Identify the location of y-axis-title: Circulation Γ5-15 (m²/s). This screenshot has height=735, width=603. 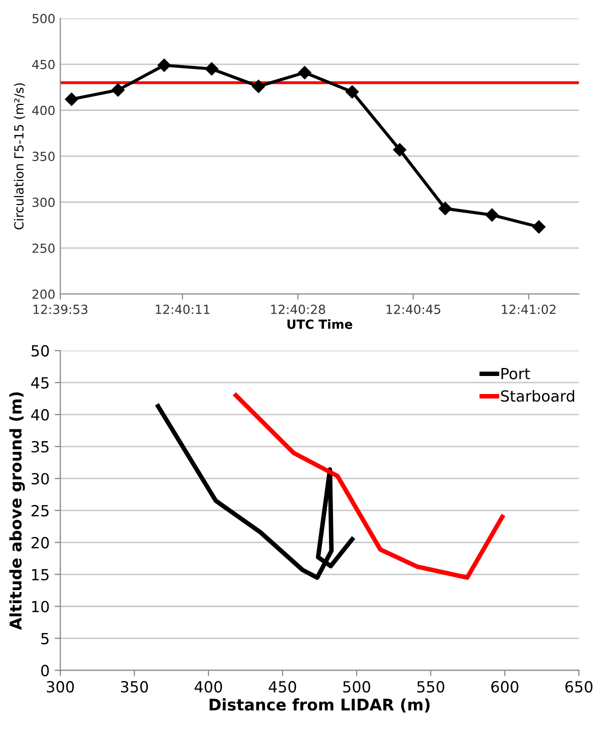
(20, 156).